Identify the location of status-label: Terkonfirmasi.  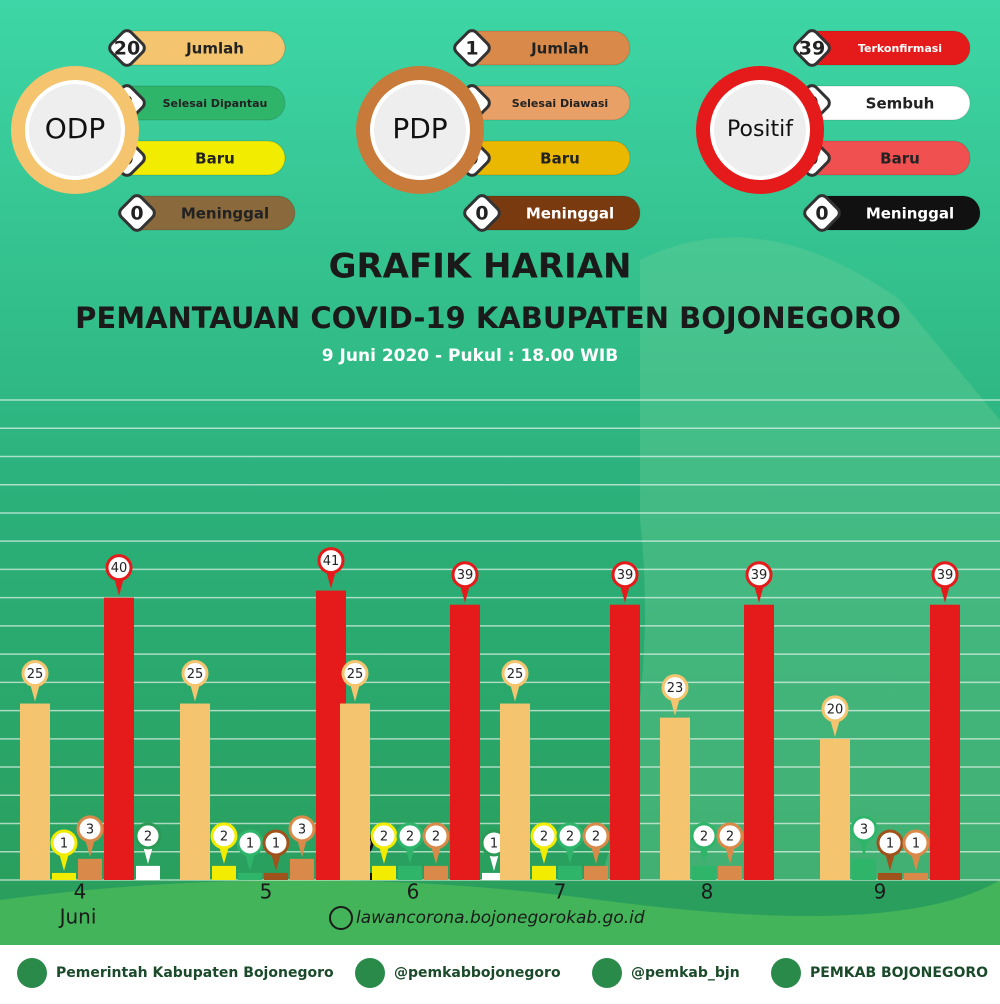
(900, 48).